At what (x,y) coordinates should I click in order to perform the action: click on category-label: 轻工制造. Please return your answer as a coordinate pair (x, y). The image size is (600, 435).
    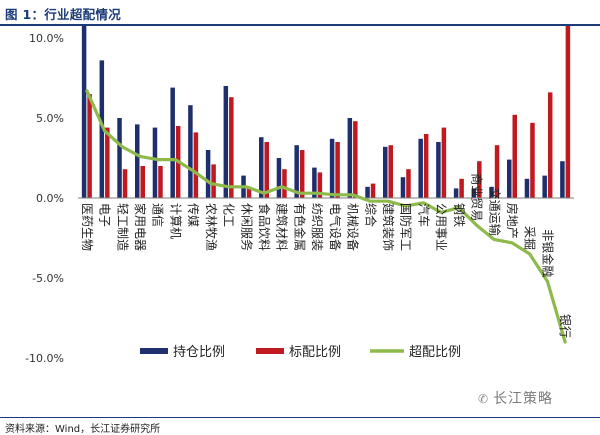
    Looking at the image, I should click on (122, 227).